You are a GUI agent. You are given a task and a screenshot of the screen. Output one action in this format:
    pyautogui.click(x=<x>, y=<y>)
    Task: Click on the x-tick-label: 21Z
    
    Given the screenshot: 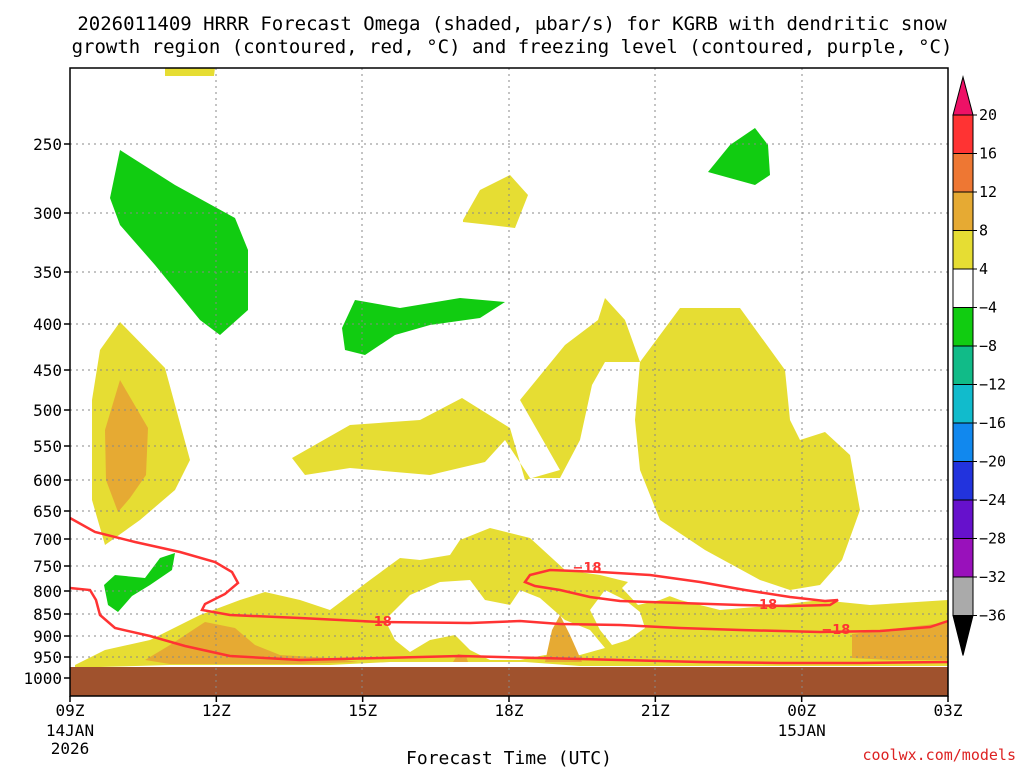 What is the action you would take?
    pyautogui.click(x=655, y=710)
    